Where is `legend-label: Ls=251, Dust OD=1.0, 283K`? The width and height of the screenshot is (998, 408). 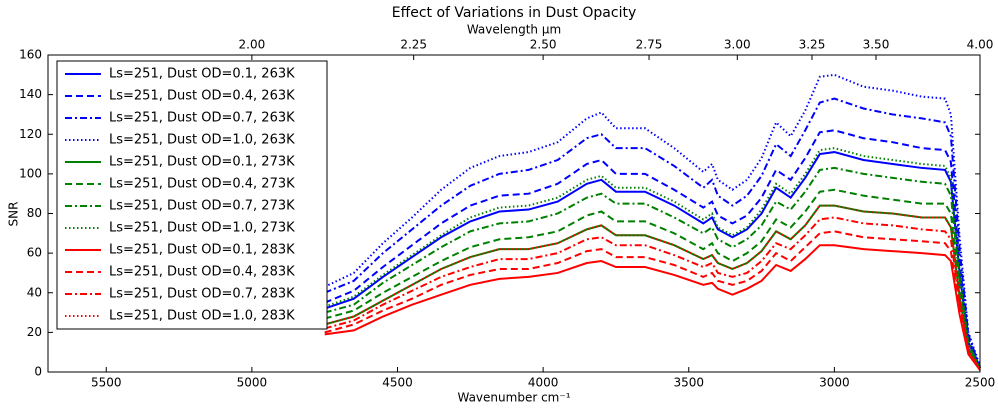
legend-label: Ls=251, Dust OD=1.0, 283K is located at coordinates (202, 316).